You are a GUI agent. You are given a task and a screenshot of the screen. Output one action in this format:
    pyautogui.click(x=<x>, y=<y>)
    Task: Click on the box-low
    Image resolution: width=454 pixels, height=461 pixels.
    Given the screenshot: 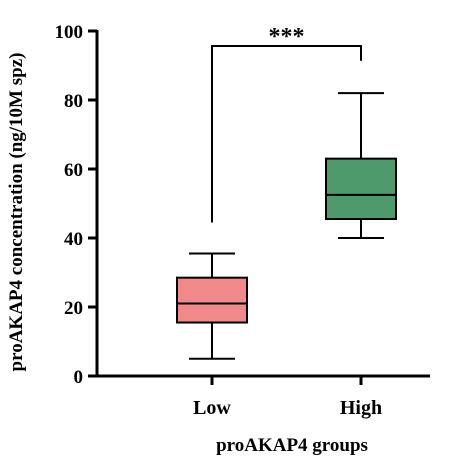 What is the action you would take?
    pyautogui.click(x=212, y=306)
    